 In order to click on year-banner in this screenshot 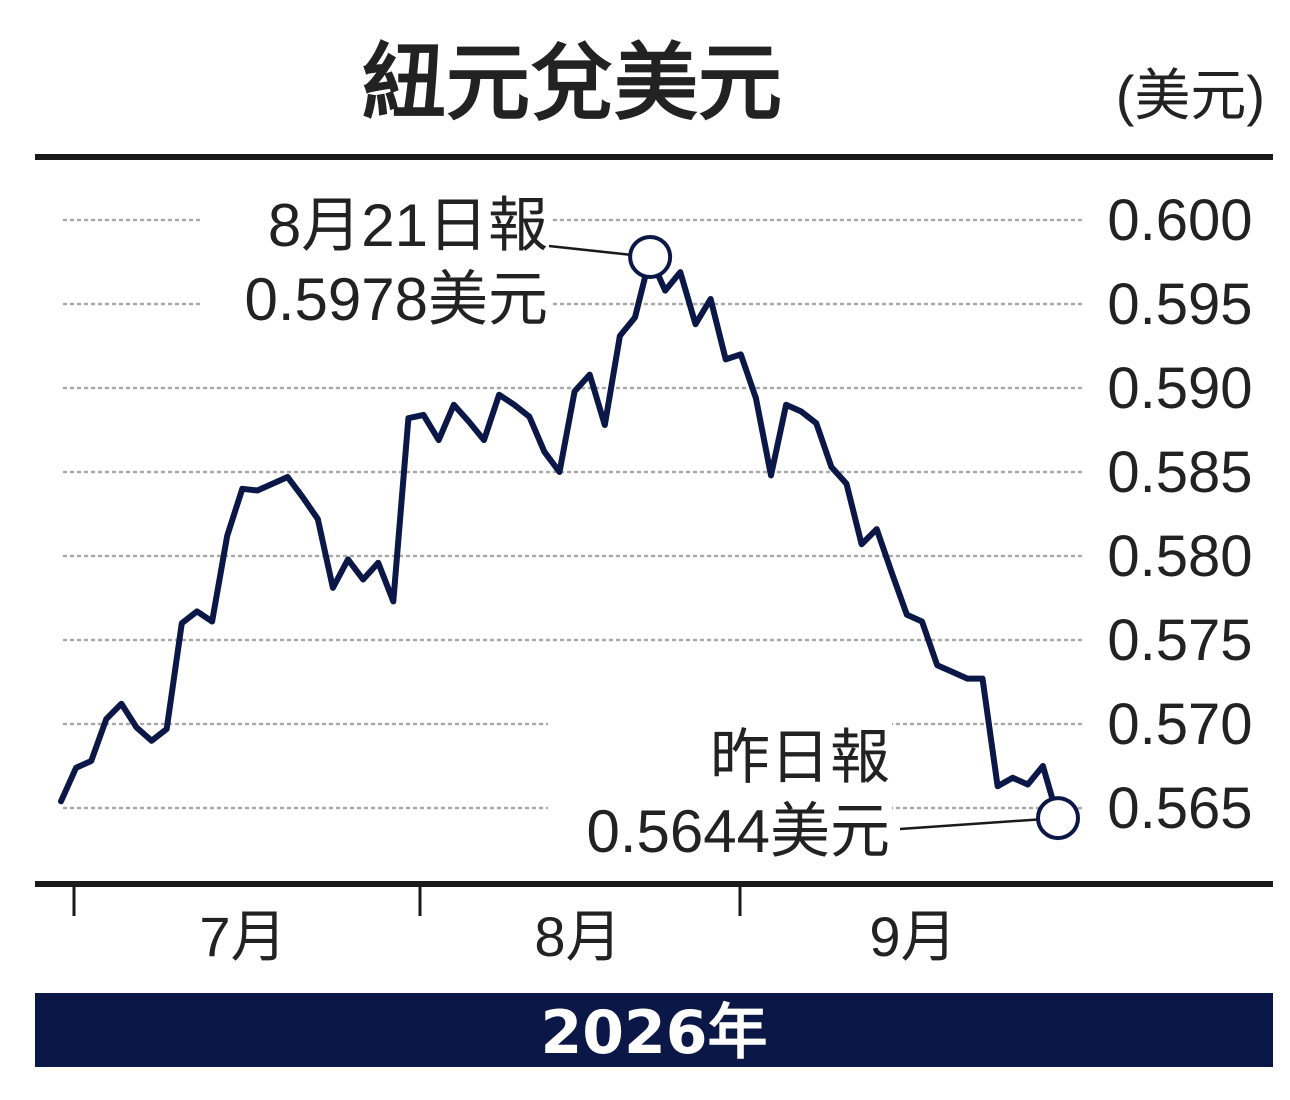, I will do `click(654, 1030)`.